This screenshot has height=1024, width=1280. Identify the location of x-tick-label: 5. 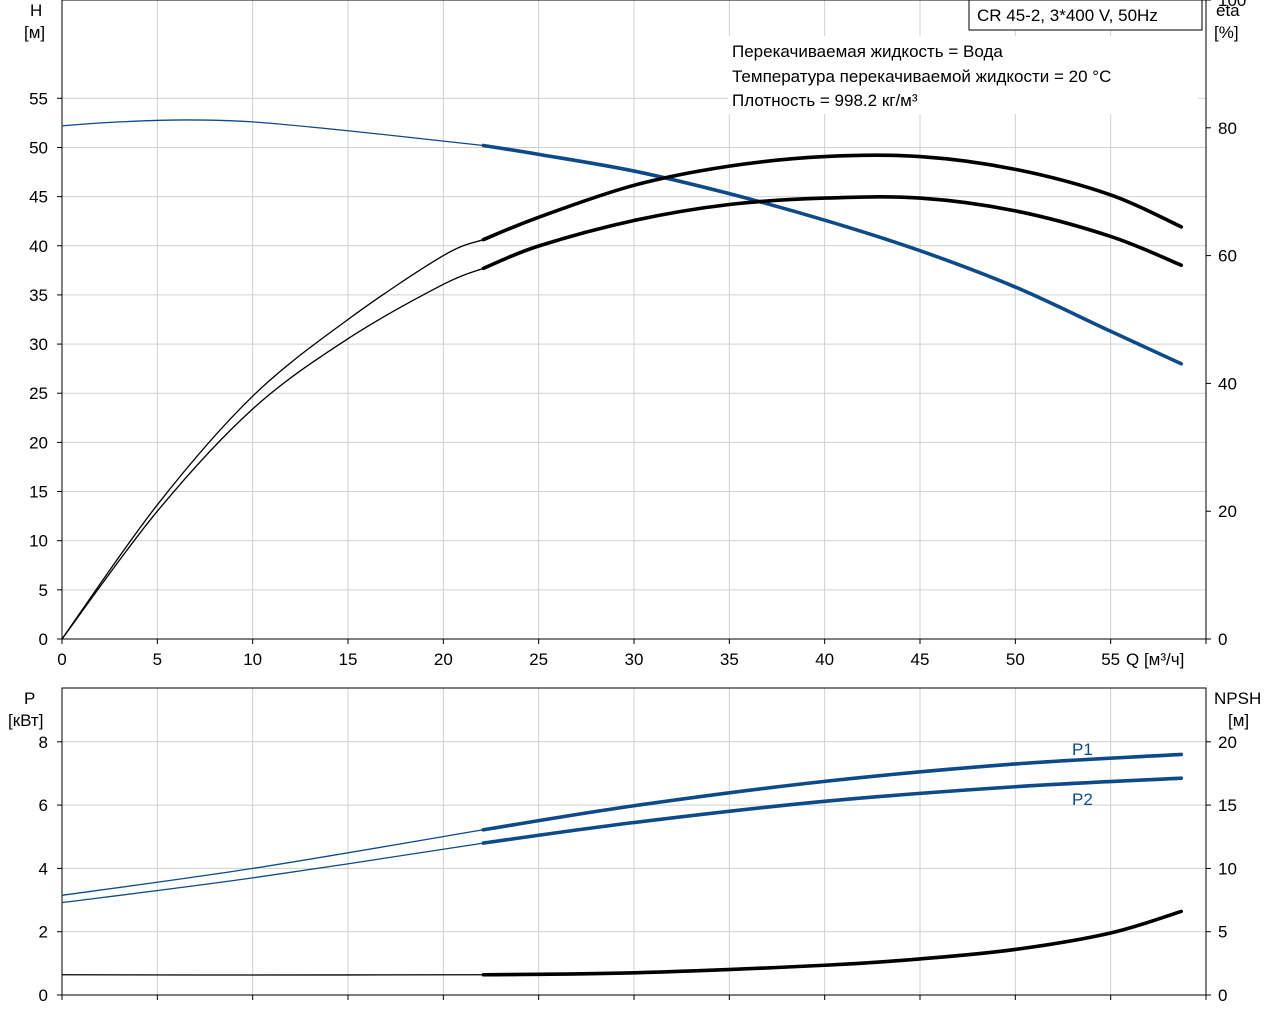
(157, 659).